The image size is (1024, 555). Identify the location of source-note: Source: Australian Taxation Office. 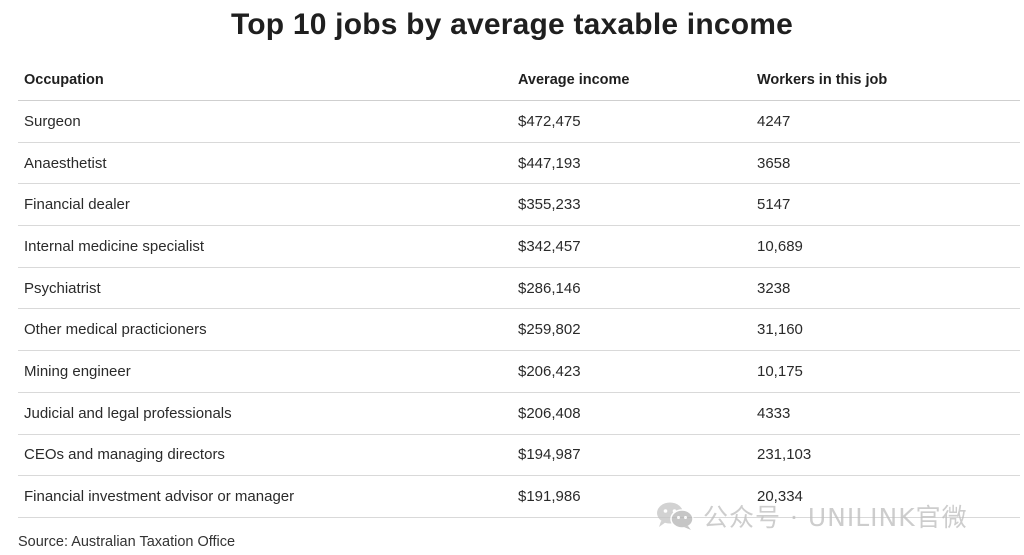
(127, 542).